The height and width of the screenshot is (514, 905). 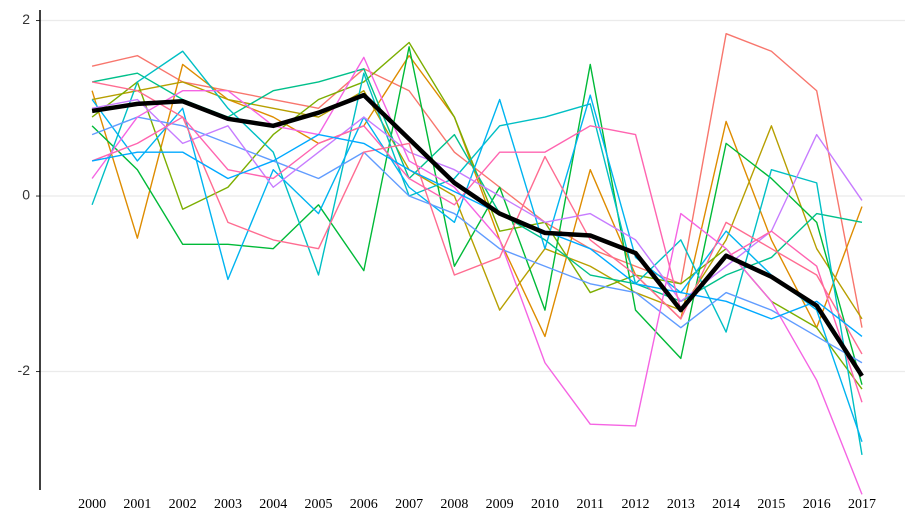 I want to click on x-tick-label: 2005, so click(x=319, y=504).